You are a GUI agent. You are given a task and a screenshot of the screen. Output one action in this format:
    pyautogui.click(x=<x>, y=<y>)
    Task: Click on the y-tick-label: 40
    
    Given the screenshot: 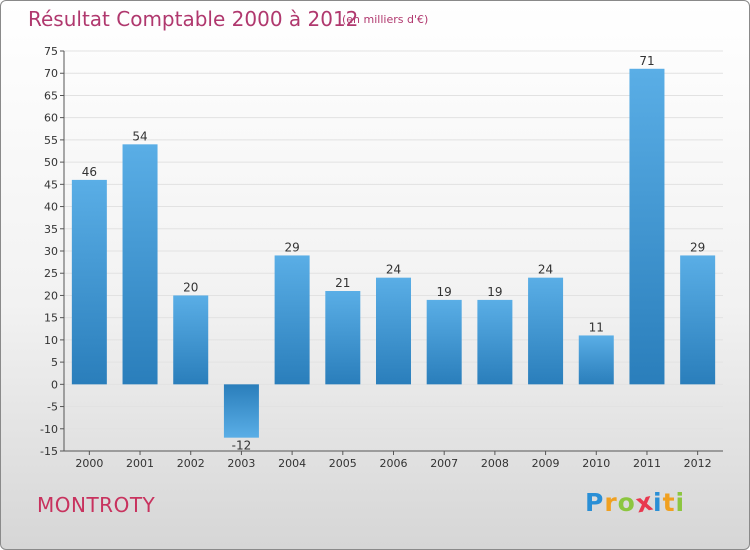 What is the action you would take?
    pyautogui.click(x=51, y=207)
    